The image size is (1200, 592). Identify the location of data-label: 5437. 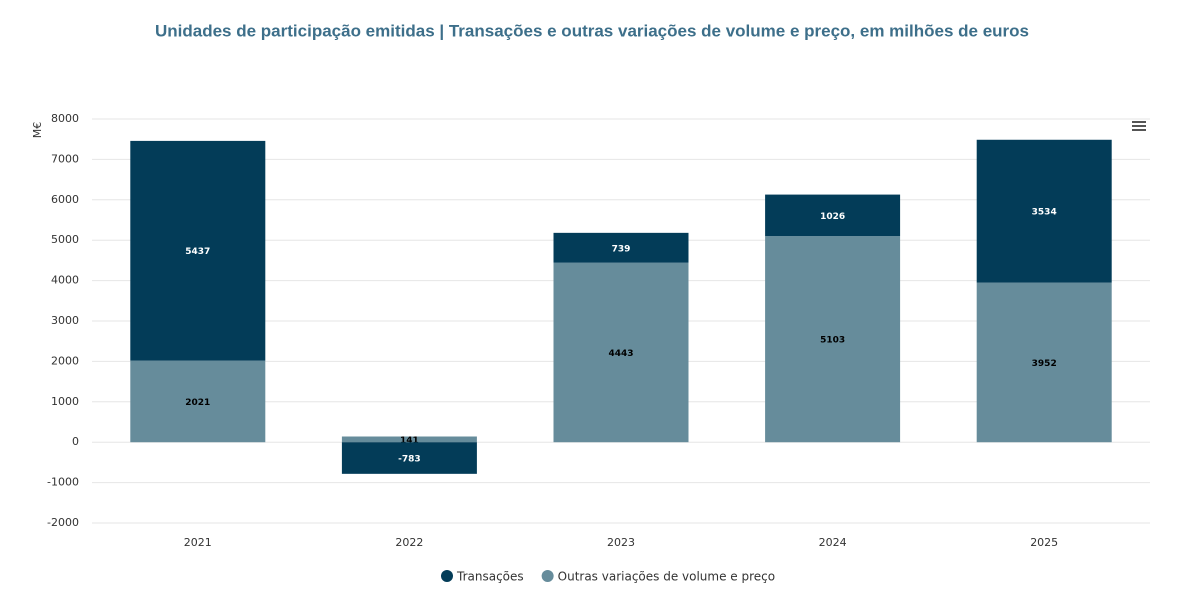
(197, 252).